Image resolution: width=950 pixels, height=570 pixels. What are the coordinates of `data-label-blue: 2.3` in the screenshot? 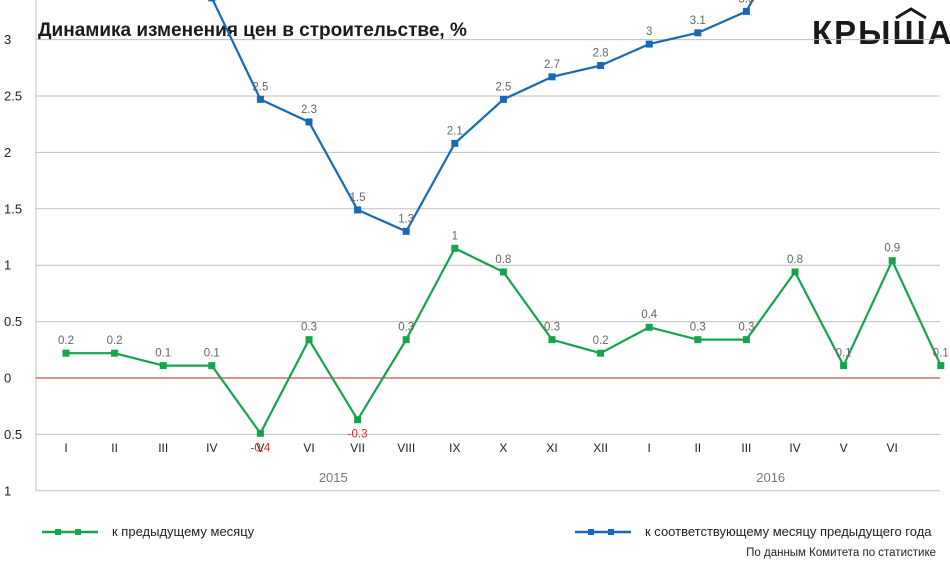 It's located at (309, 110).